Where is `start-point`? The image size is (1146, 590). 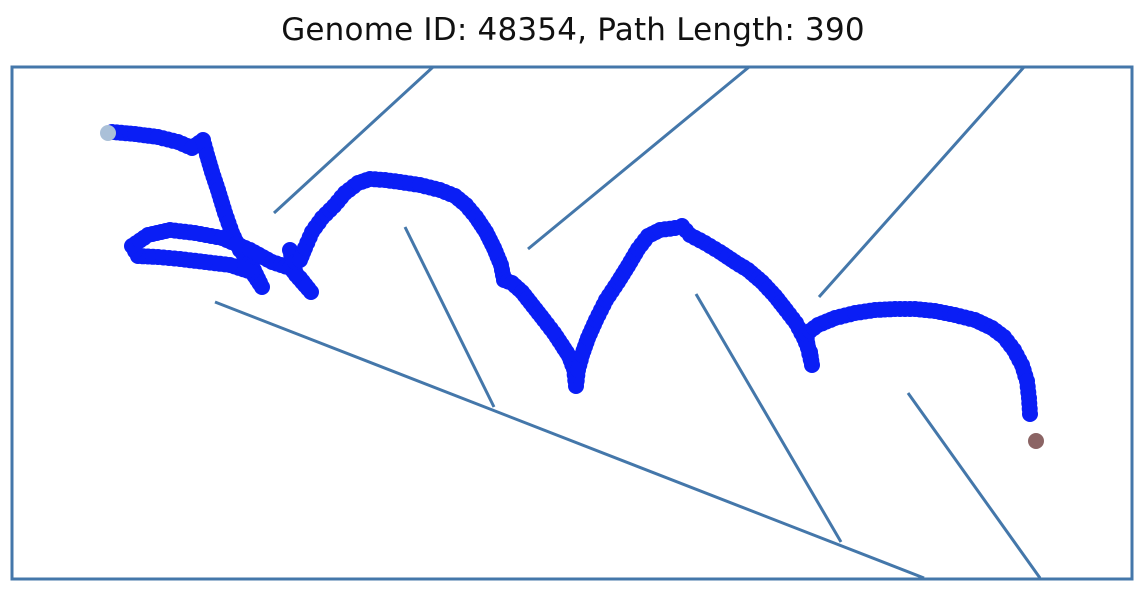
start-point is located at coordinates (108, 133).